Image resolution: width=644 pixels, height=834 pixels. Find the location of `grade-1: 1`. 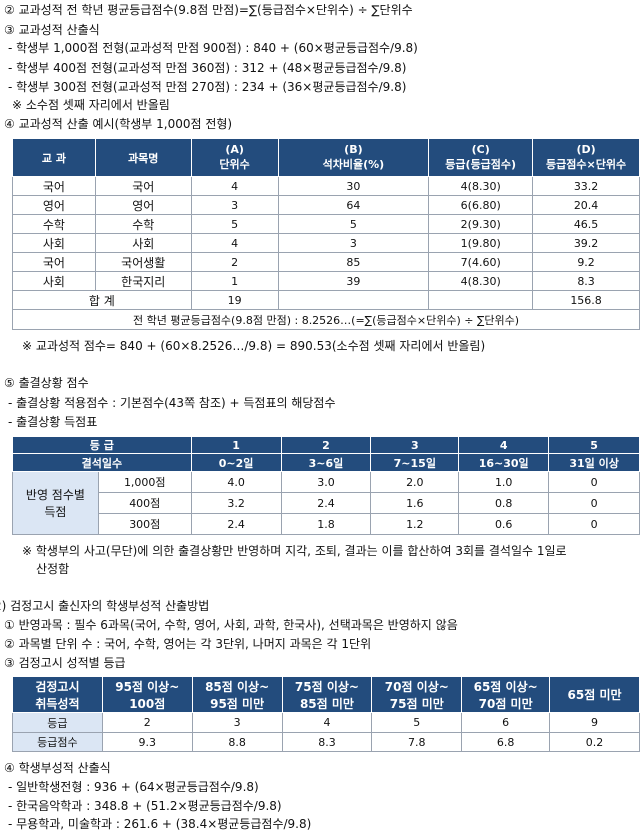

grade-1: 1 is located at coordinates (236, 445).